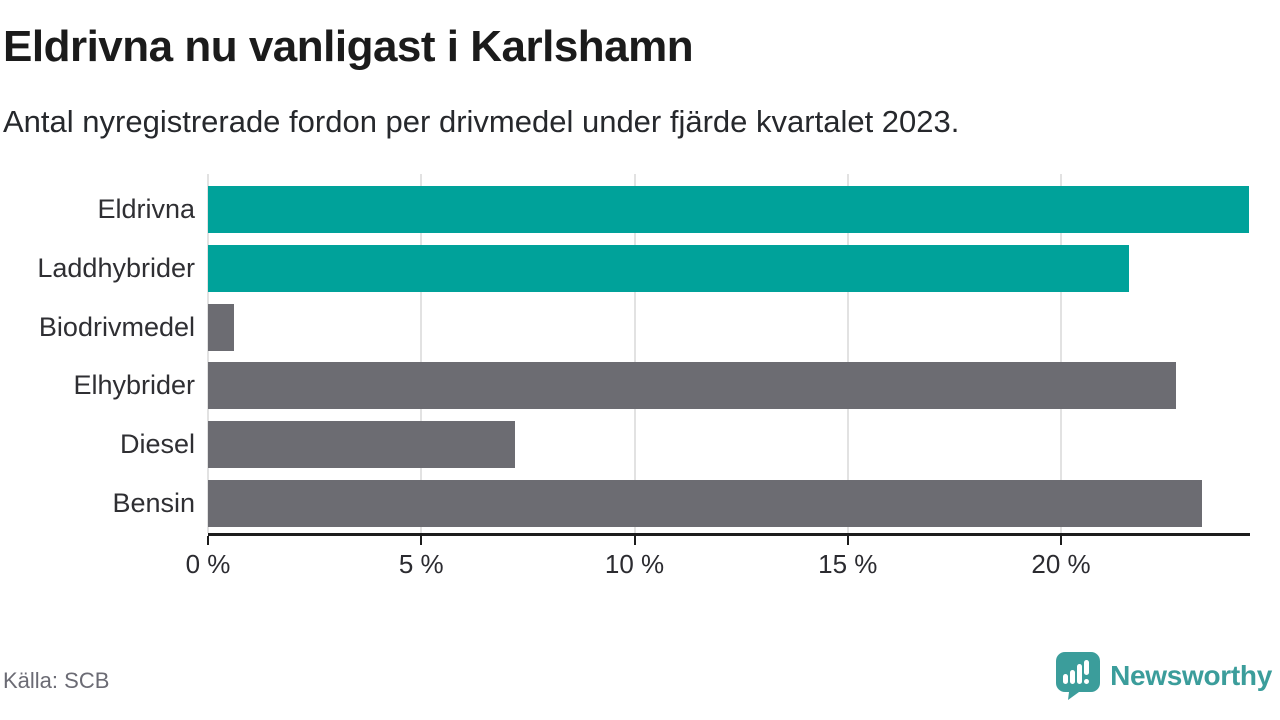 The image size is (1280, 720). Describe the element at coordinates (208, 564) in the screenshot. I see `x-tick-label-0: 0 %` at that location.